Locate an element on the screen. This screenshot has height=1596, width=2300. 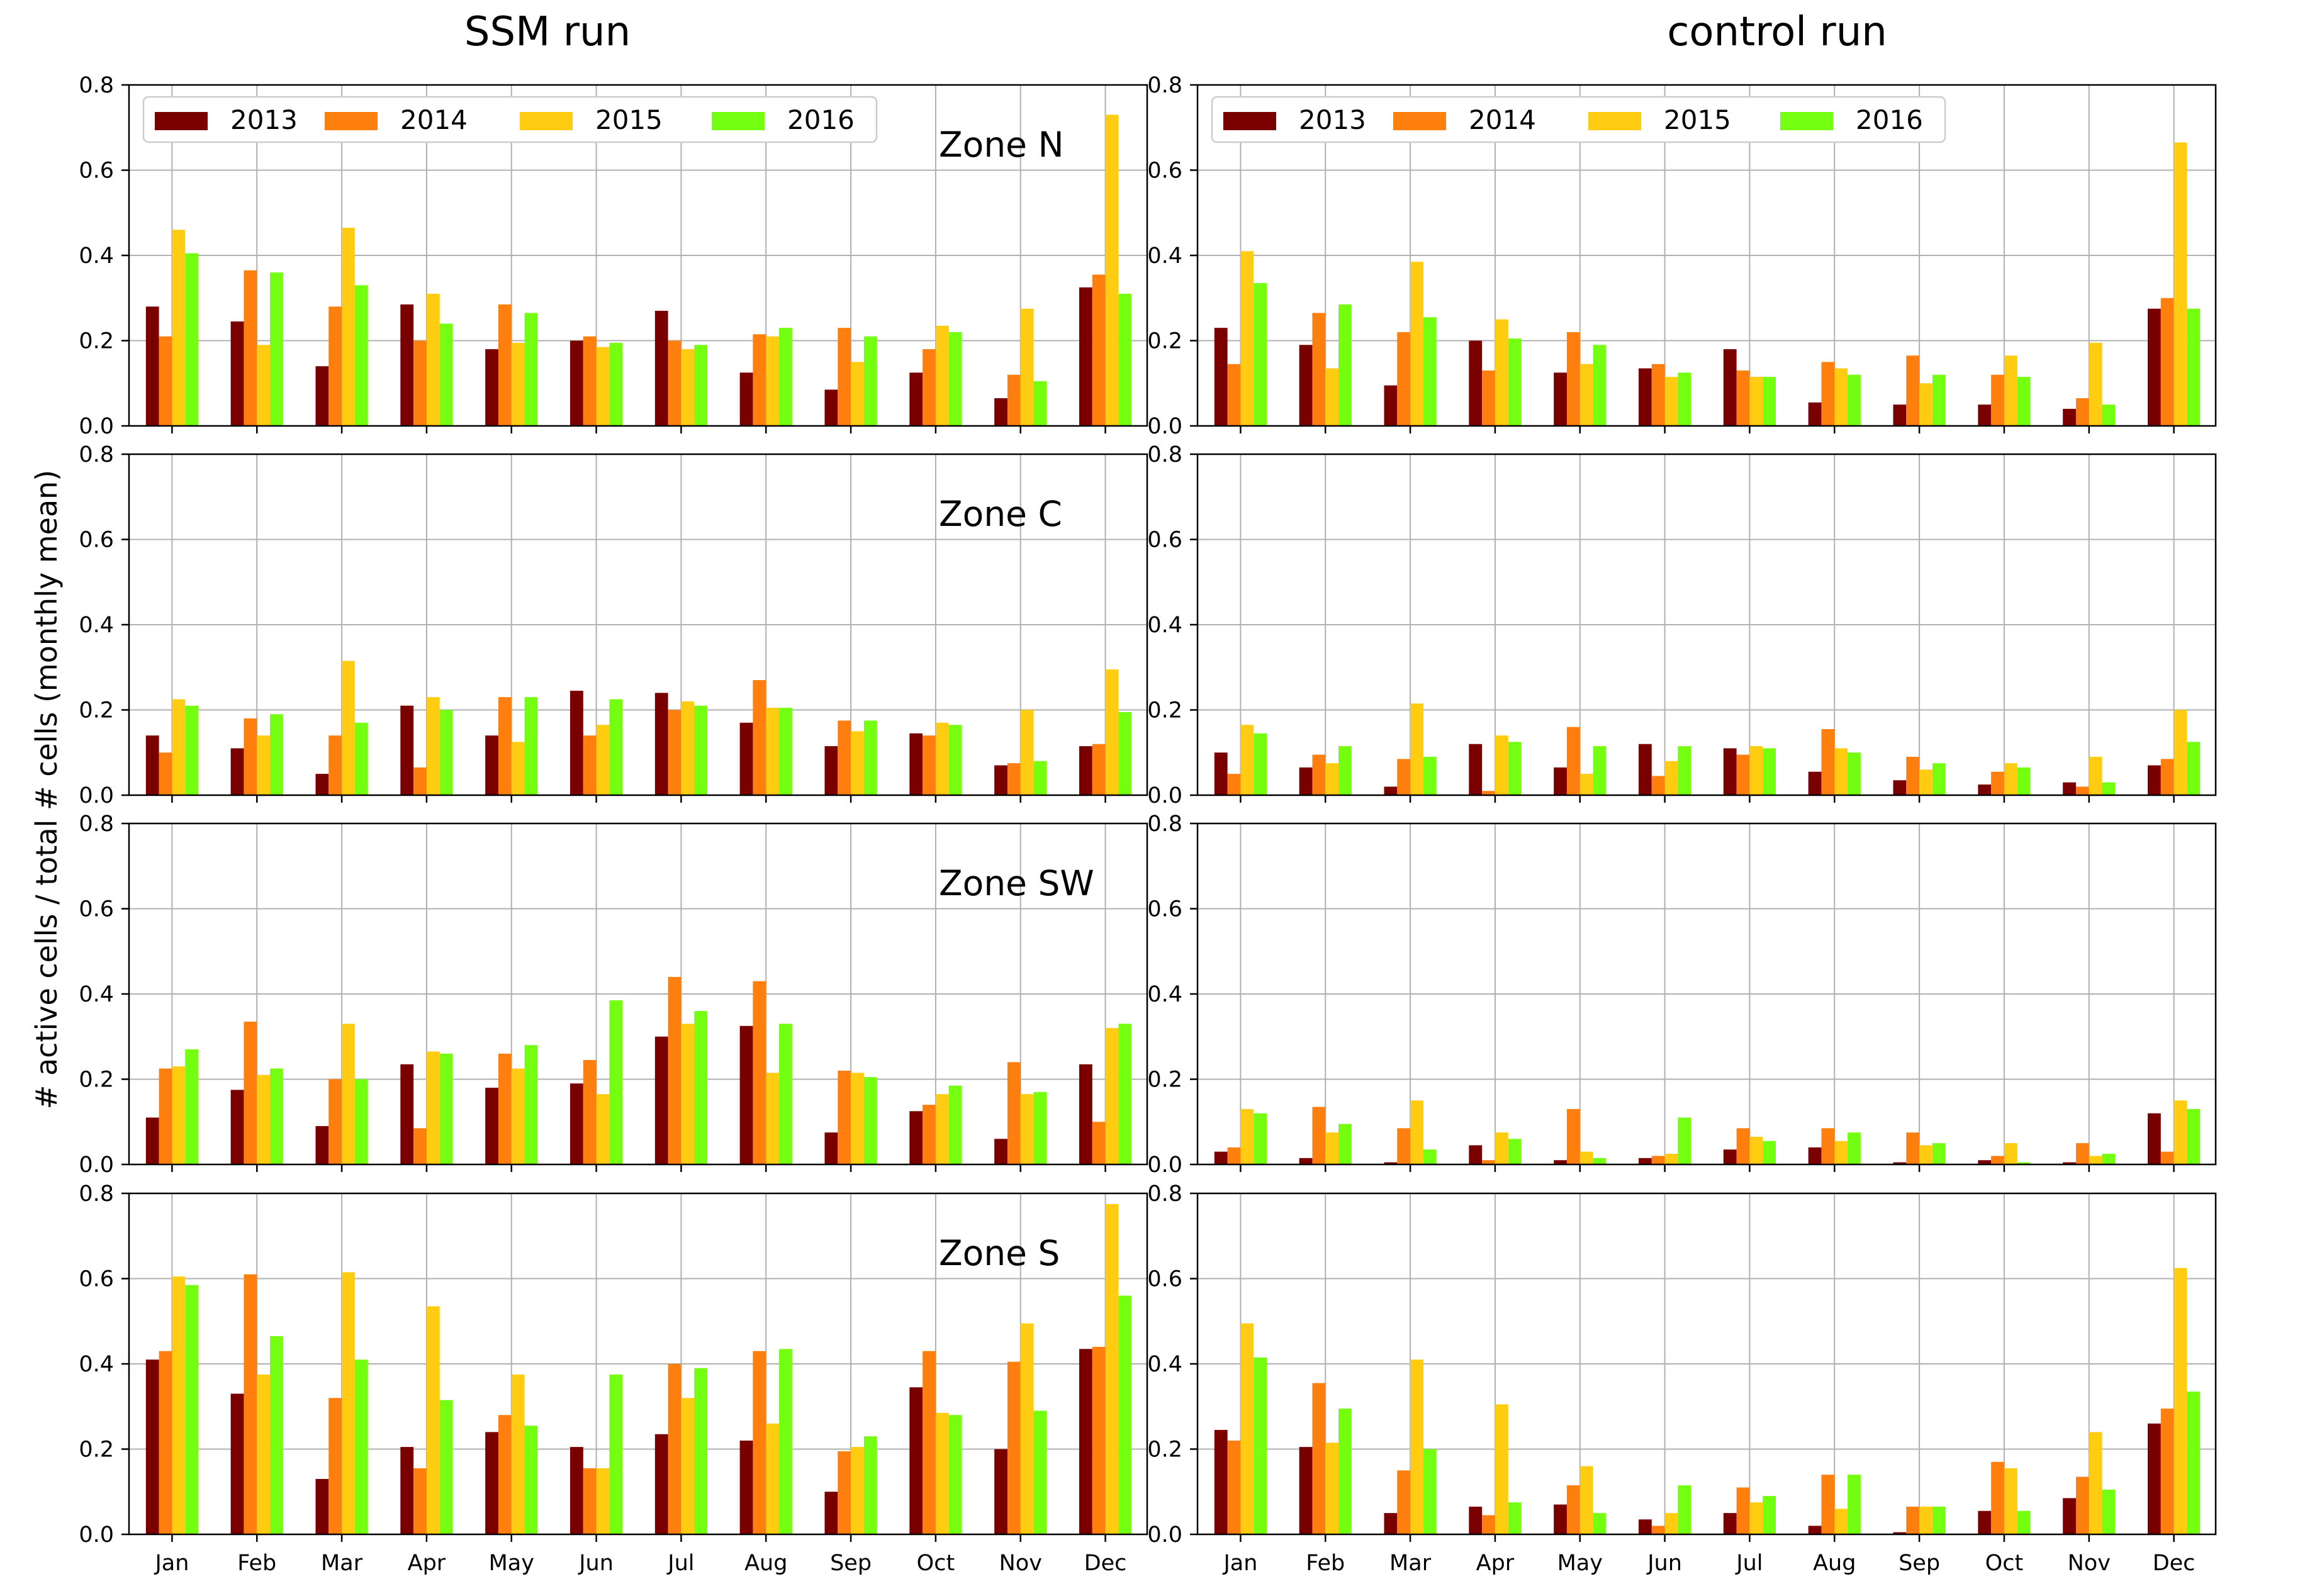
bar-2014-mar is located at coordinates (1404, 1502).